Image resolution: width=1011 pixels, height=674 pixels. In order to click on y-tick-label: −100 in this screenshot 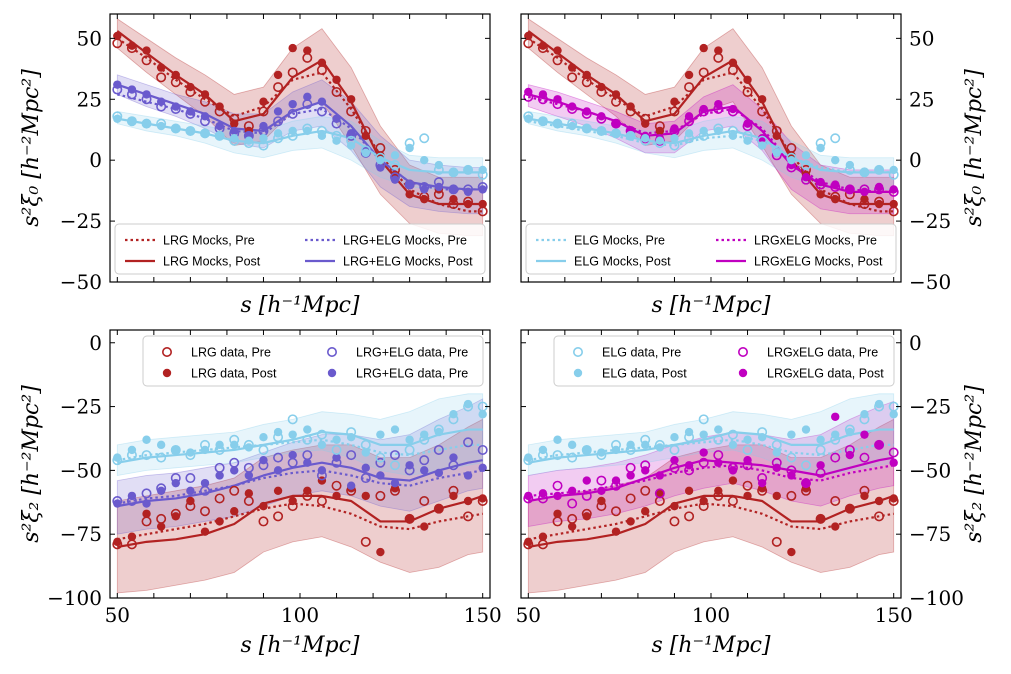, I will do `click(936, 598)`.